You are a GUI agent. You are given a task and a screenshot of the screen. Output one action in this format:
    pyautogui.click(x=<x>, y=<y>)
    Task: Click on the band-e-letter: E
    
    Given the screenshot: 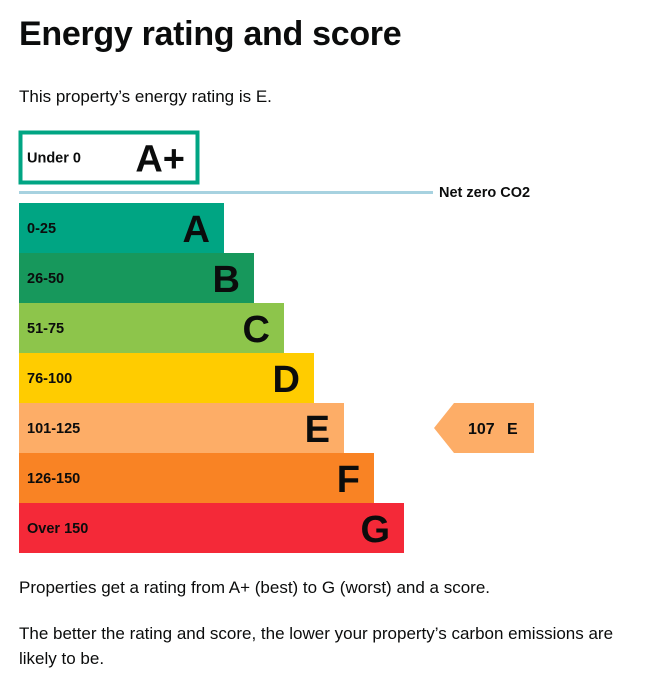 What is the action you would take?
    pyautogui.click(x=317, y=430)
    